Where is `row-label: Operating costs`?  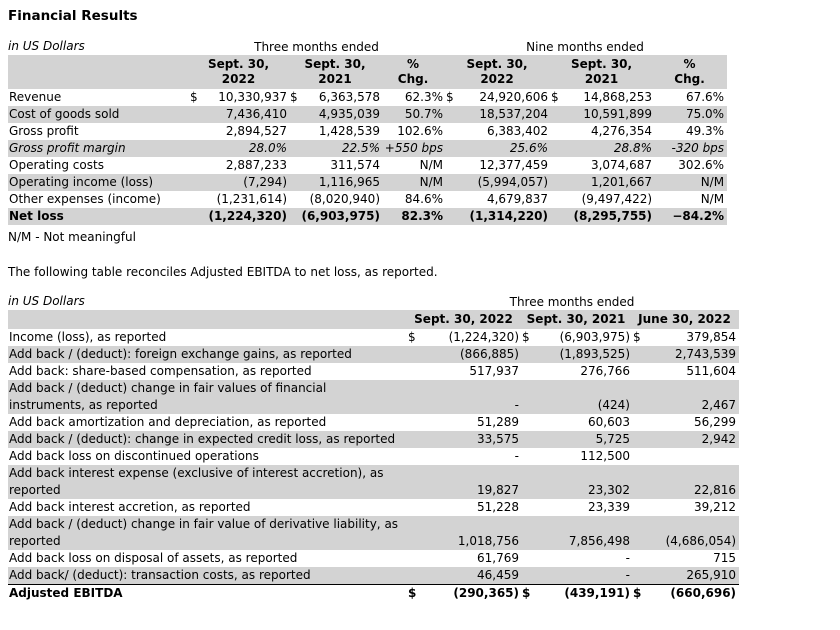
row-label: Operating costs is located at coordinates (56, 165).